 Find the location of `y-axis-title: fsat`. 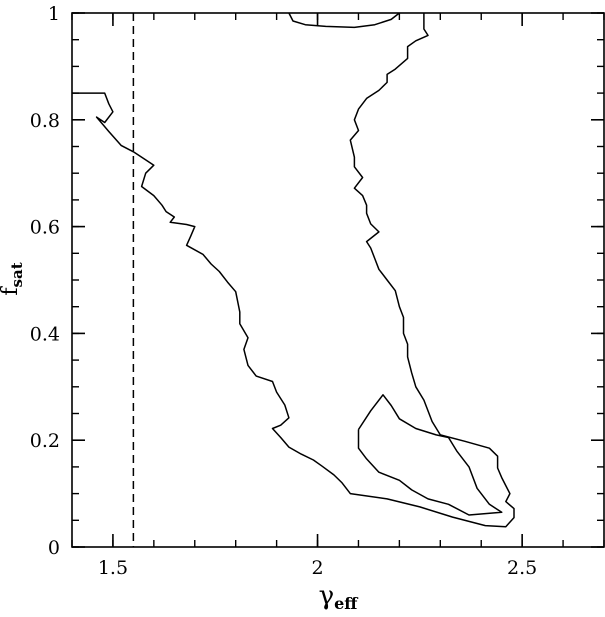

y-axis-title: fsat is located at coordinates (13, 278).